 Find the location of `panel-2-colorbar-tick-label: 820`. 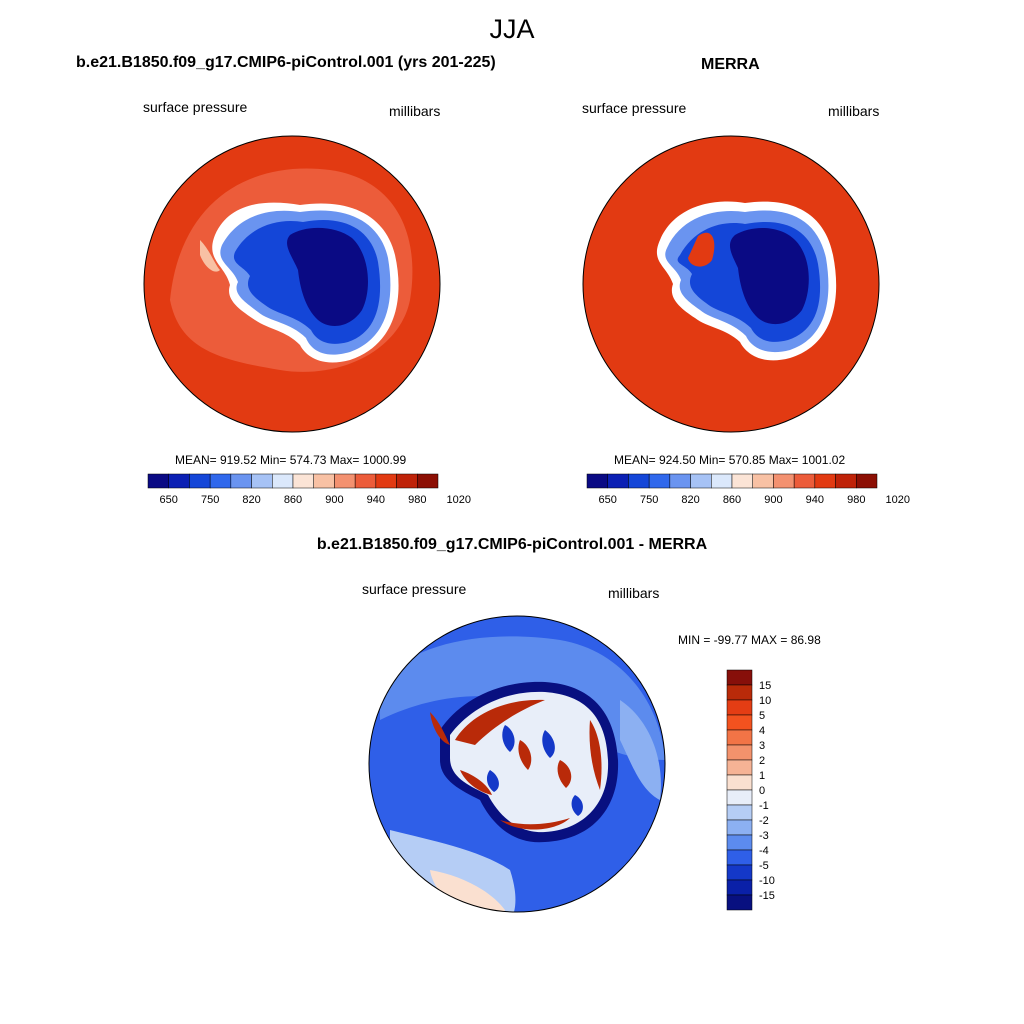

panel-2-colorbar-tick-label: 820 is located at coordinates (690, 500).